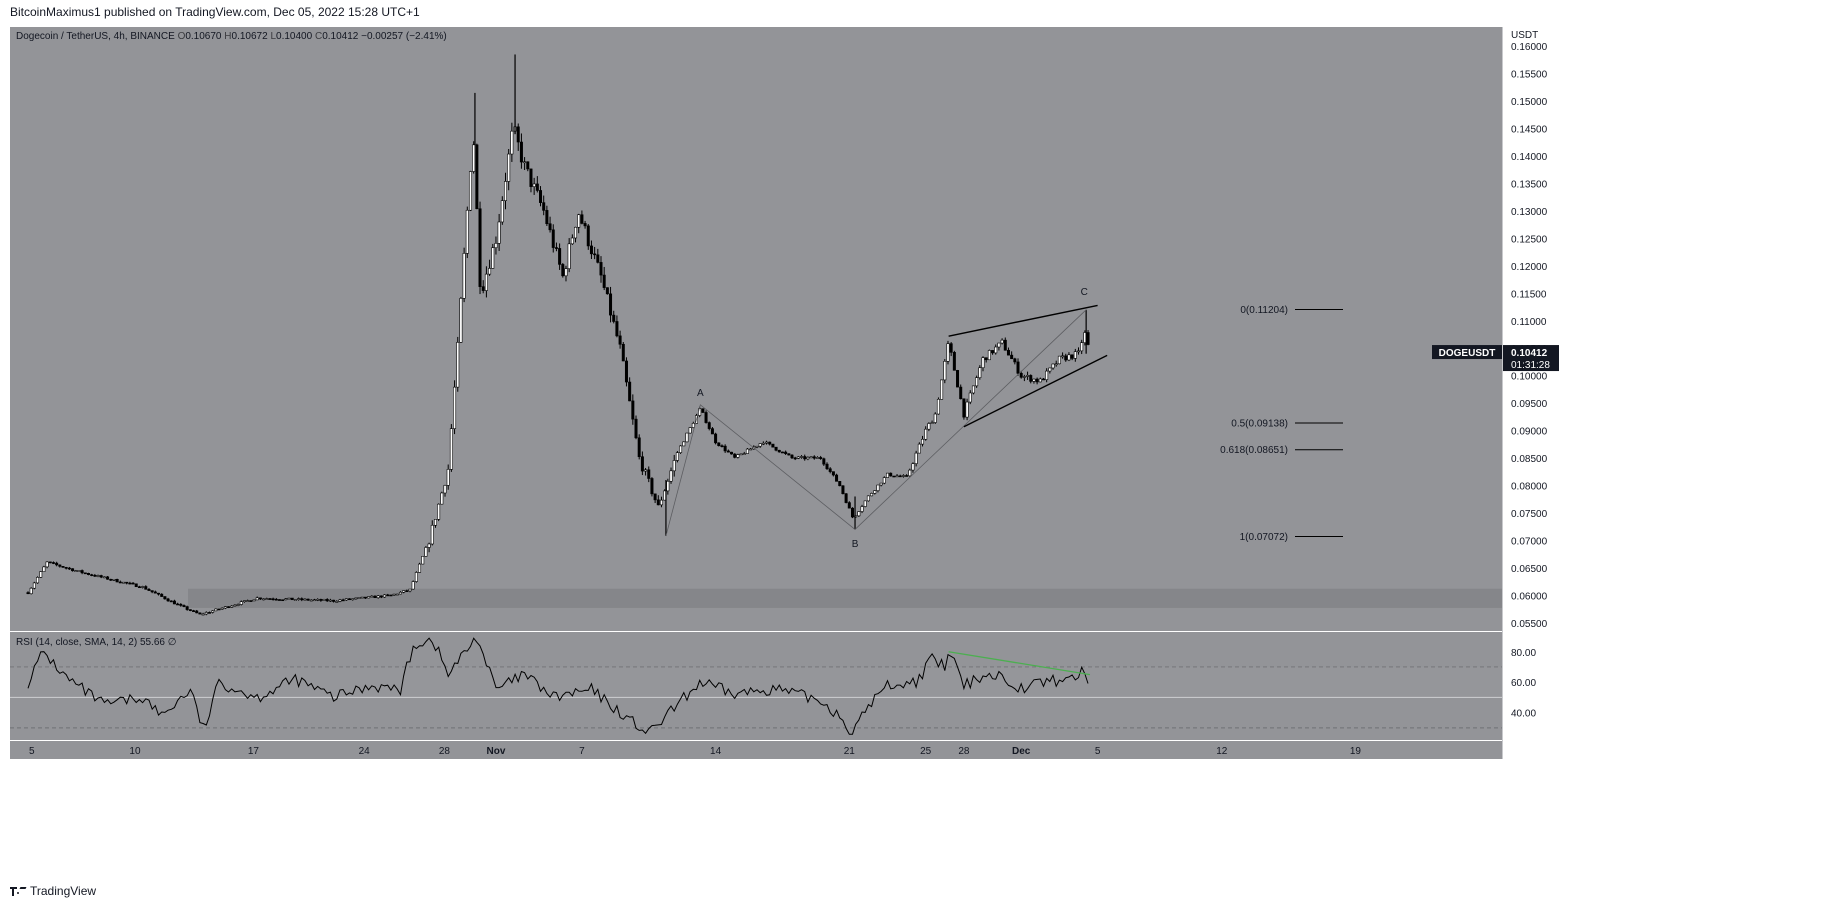  Describe the element at coordinates (1035, 391) in the screenshot. I see `wedge-trendline` at that location.